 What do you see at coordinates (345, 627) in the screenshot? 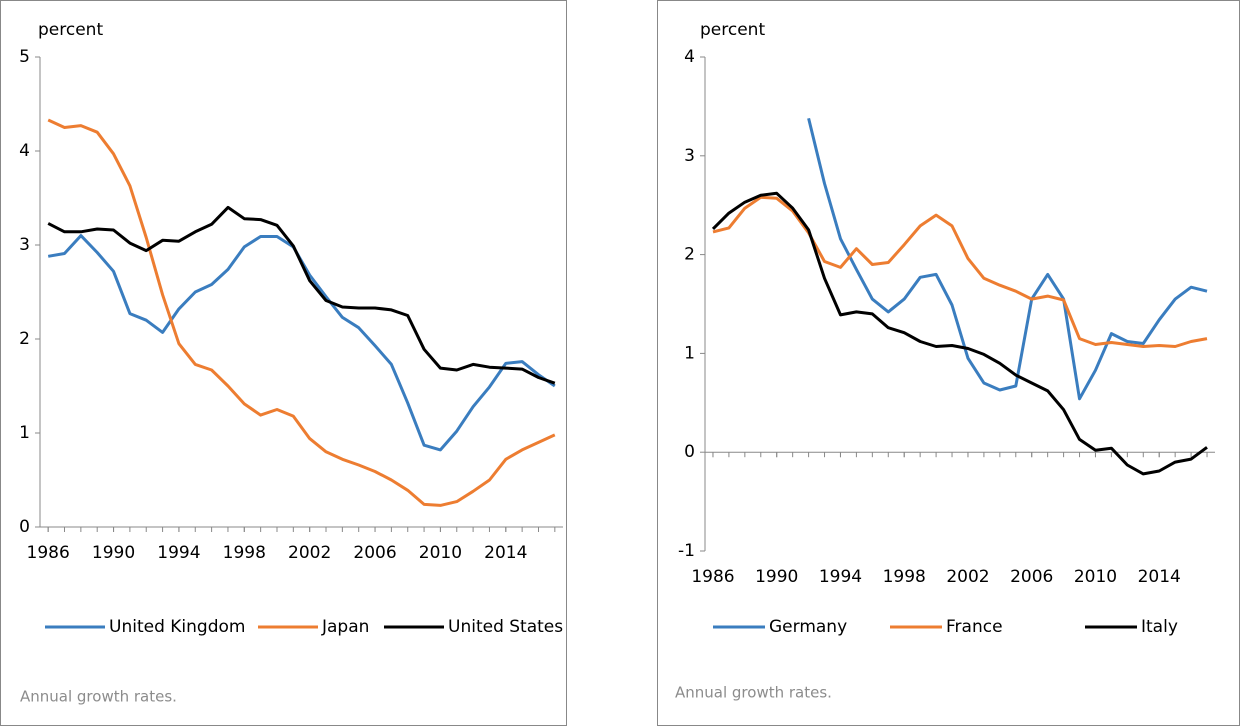
I see `legend-label: Japan` at bounding box center [345, 627].